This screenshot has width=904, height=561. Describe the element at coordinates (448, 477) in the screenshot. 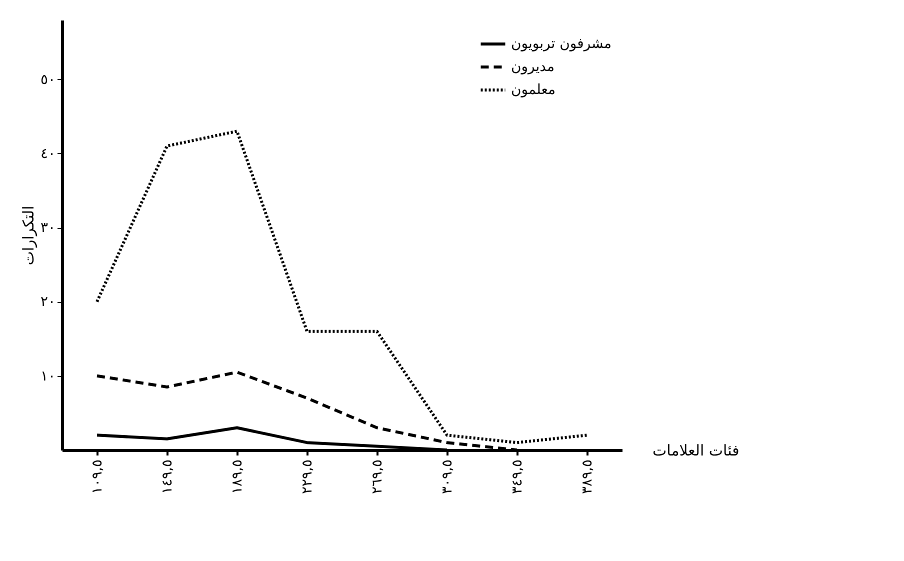

I see `x-tick-label: ٣٠٩,٥` at that location.